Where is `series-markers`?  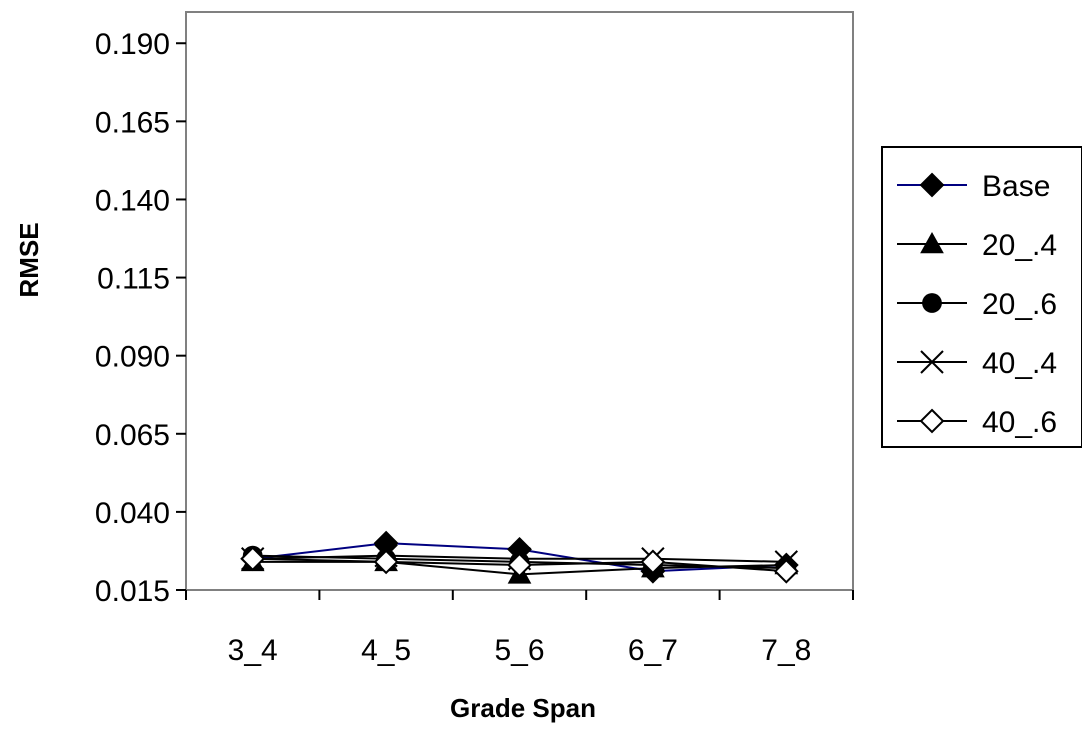
series-markers is located at coordinates (519, 557).